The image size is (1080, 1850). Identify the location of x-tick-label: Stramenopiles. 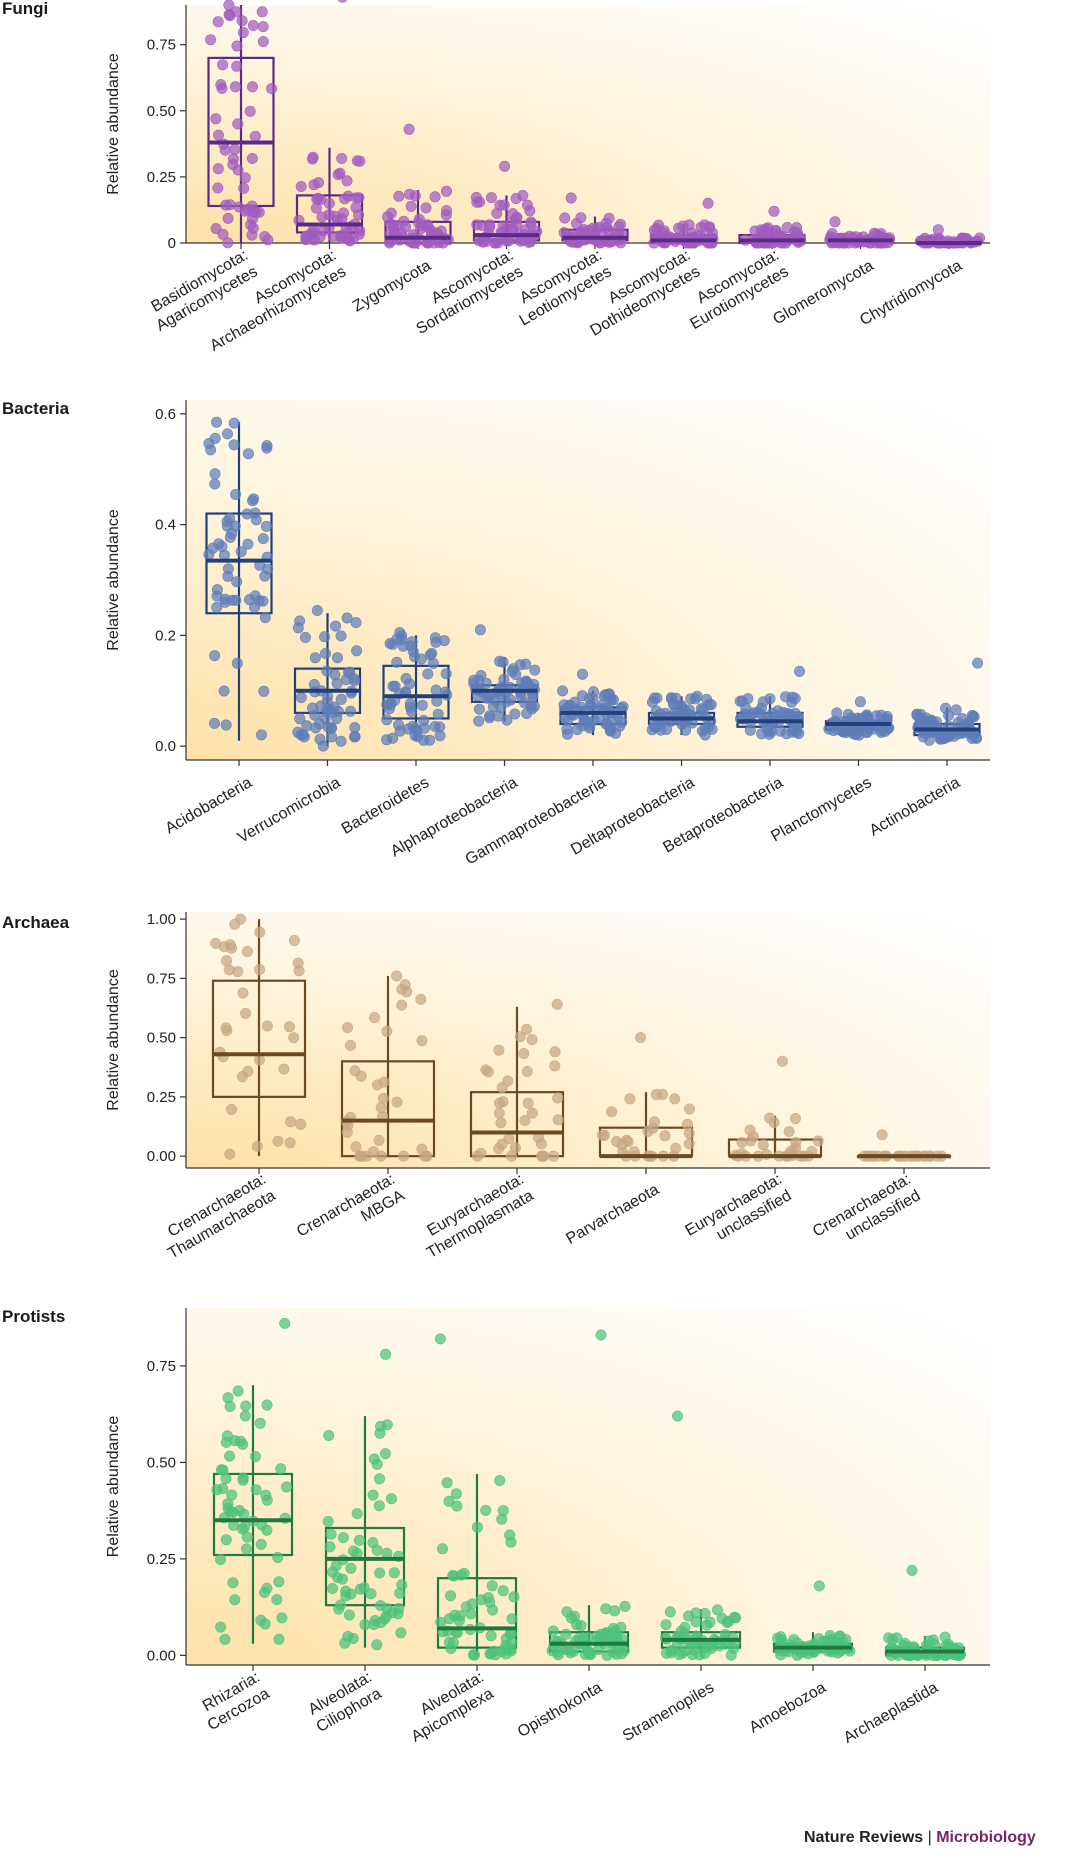
(668, 1712).